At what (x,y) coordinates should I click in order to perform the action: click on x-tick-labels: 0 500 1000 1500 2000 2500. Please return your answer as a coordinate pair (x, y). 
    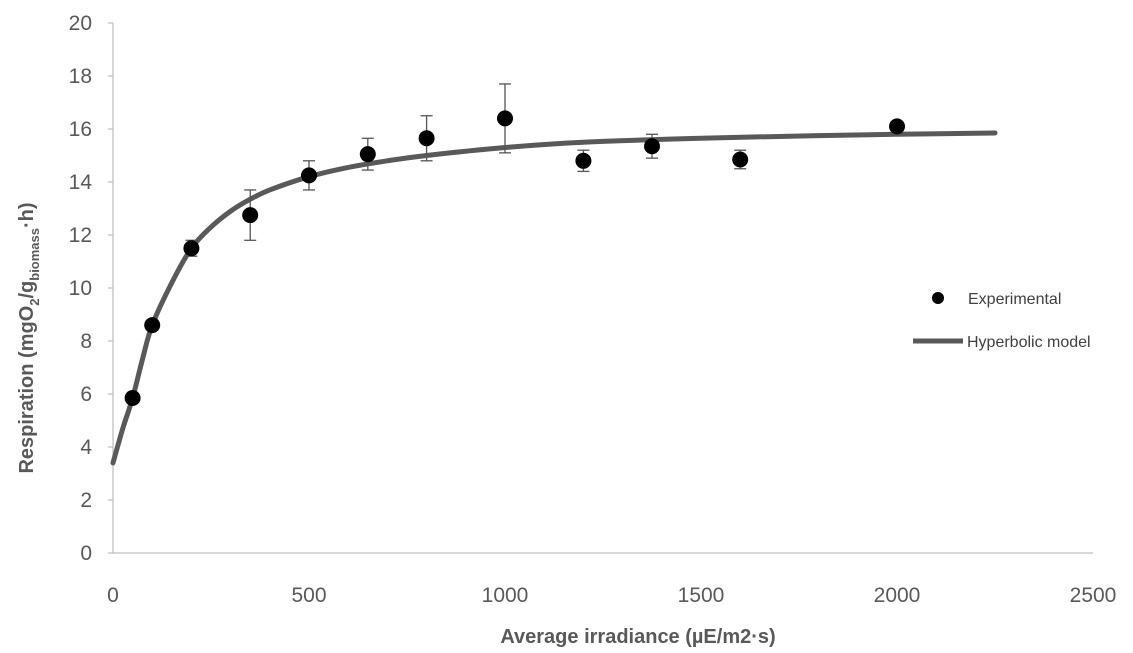
    Looking at the image, I should click on (611, 595).